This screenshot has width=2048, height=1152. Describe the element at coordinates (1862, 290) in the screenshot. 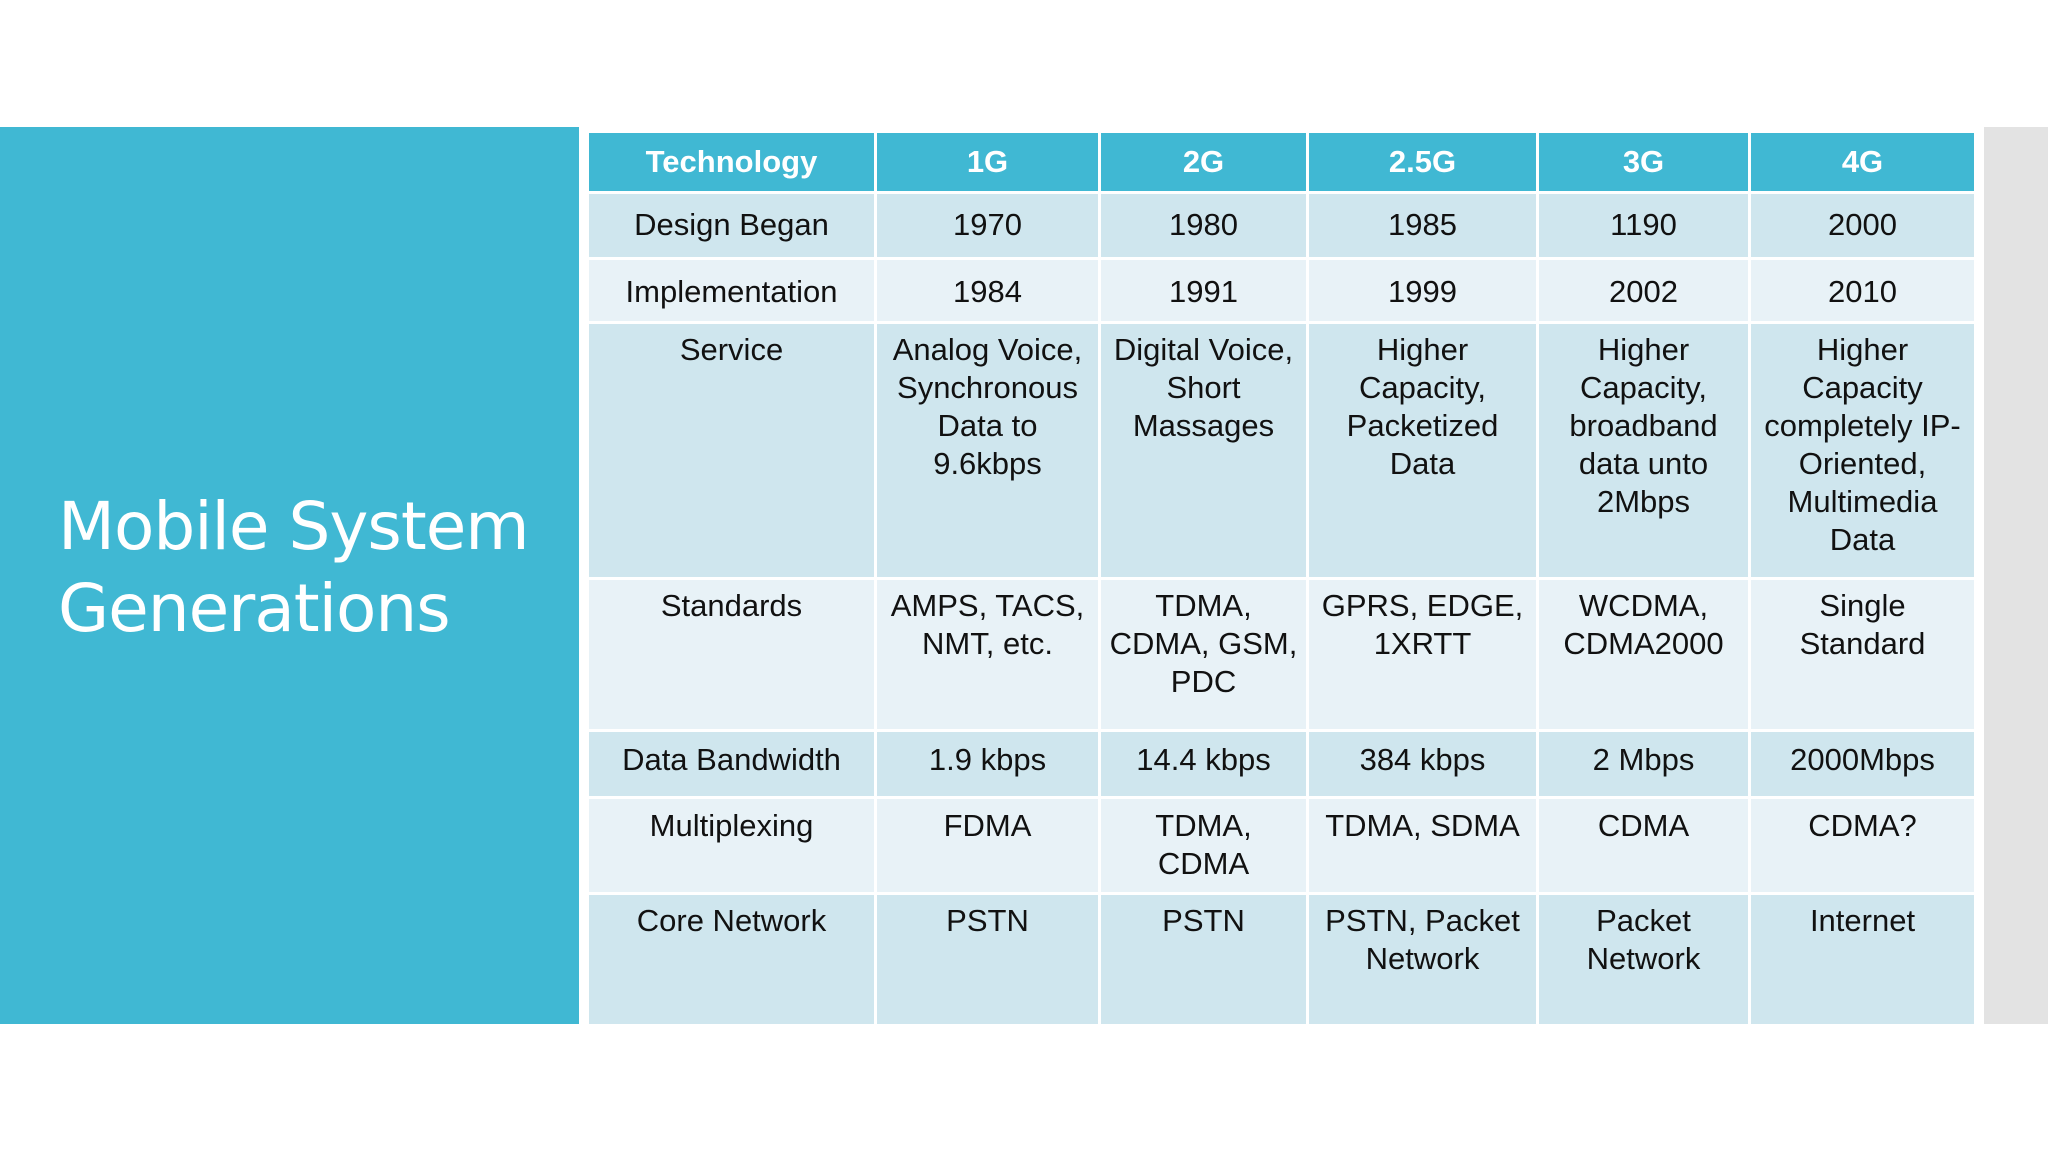

I see `table-cell: 2010` at that location.